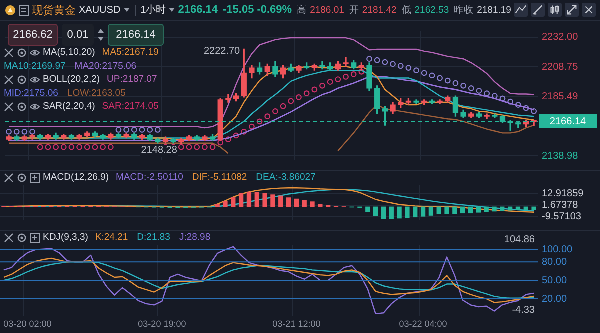 This screenshot has height=333, width=600. I want to click on text: MA20:2175.06, so click(105, 66).